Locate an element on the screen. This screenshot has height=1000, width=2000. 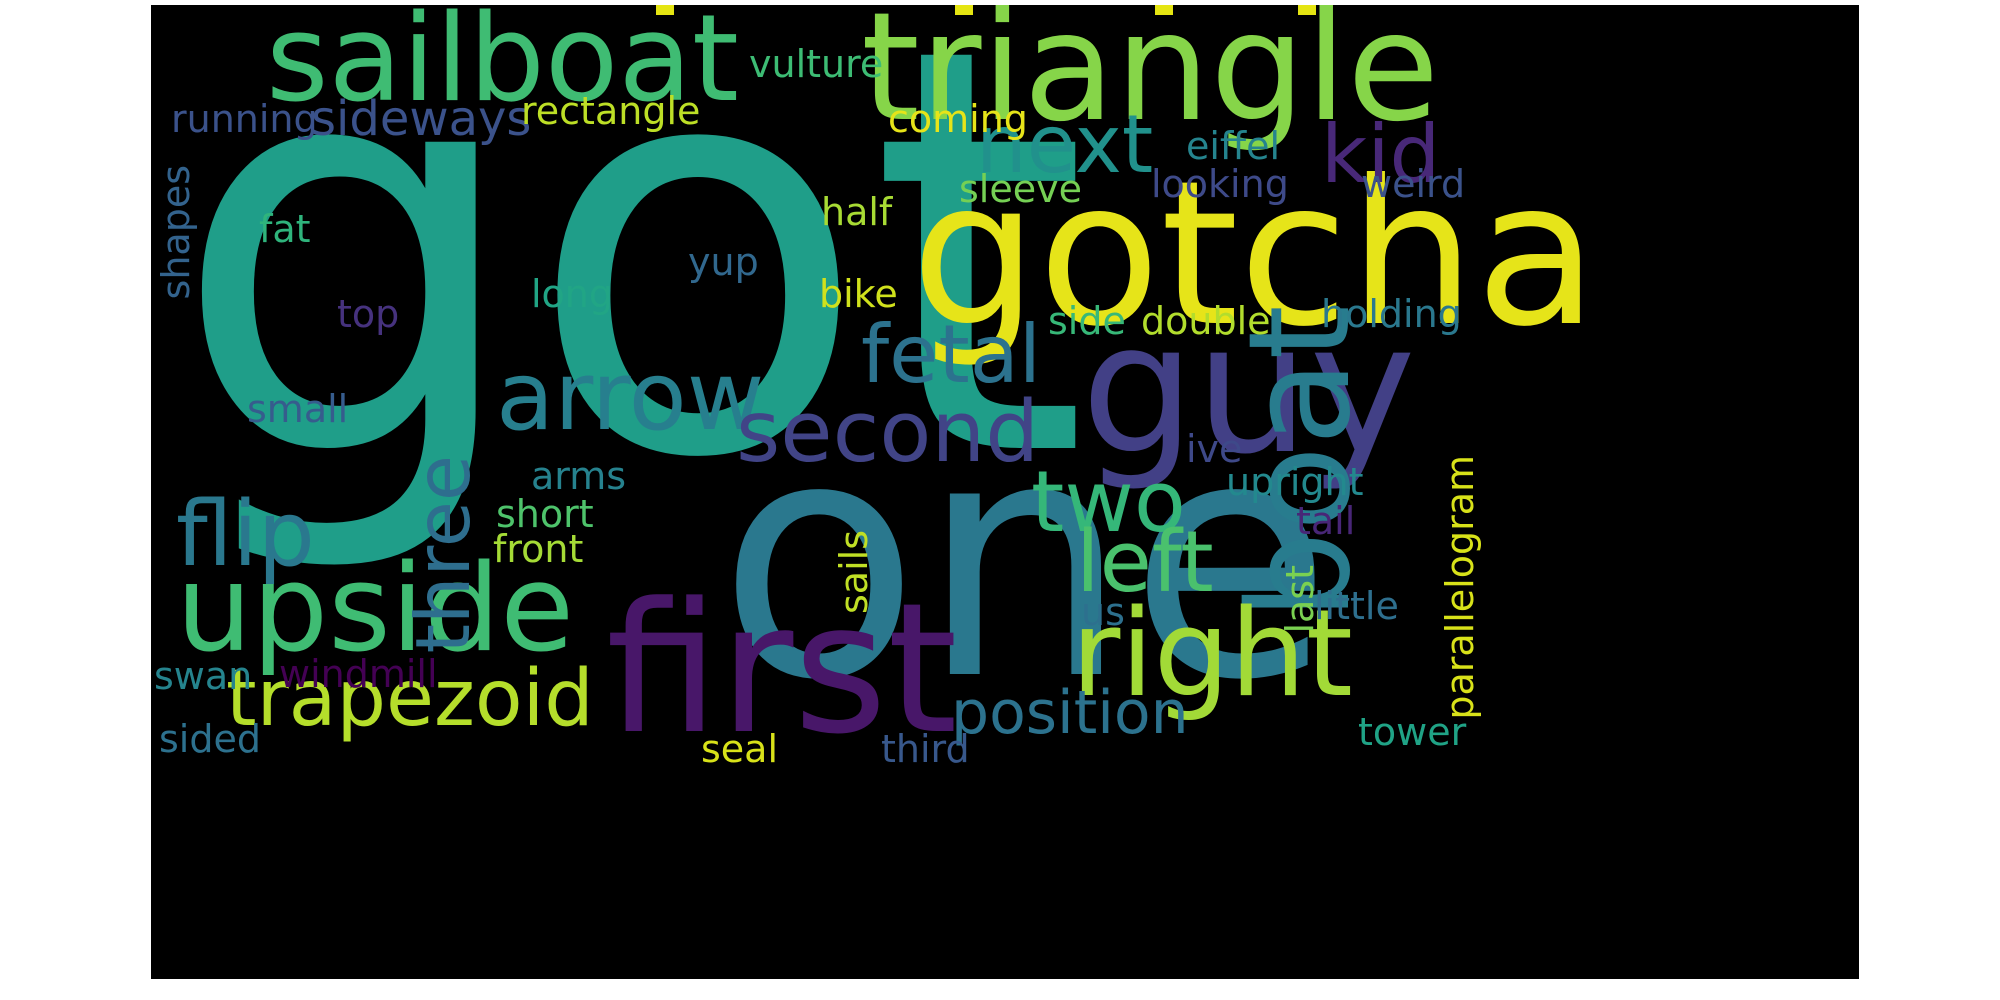
word-position: position is located at coordinates (1070, 713).